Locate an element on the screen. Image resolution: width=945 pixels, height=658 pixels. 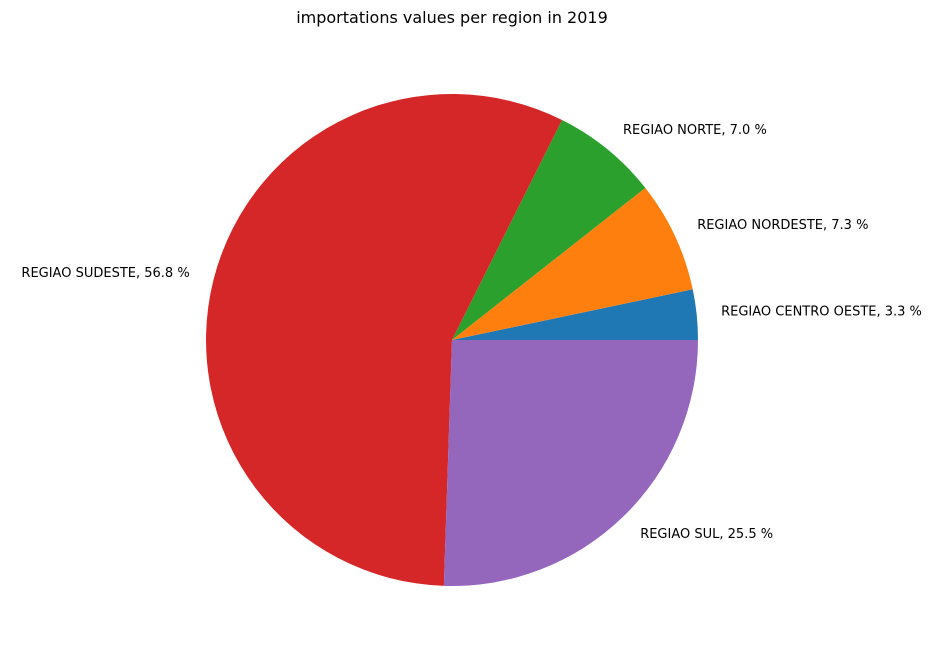
pie-label-regiao-sudeste: REGIAO SUDESTE, 56.8 % is located at coordinates (105, 273).